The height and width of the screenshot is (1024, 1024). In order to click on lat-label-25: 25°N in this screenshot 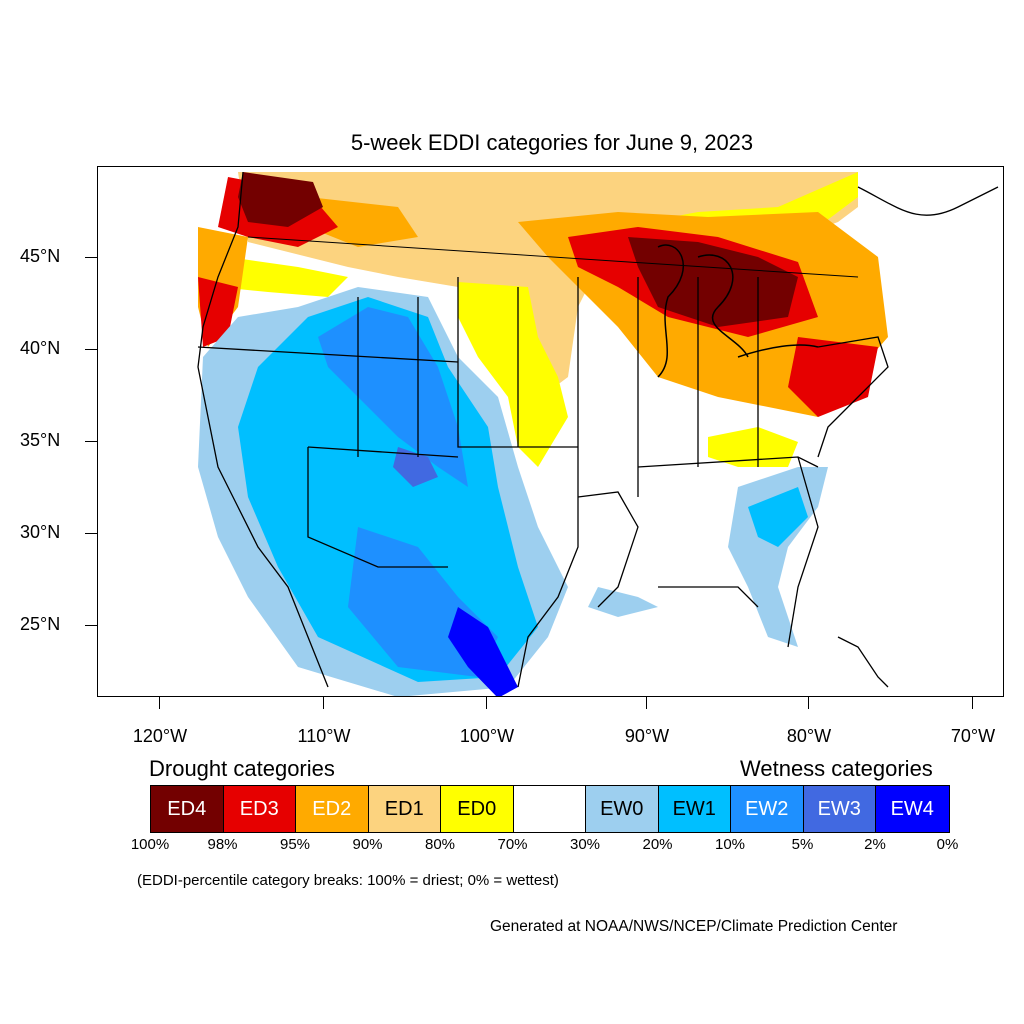, I will do `click(40, 624)`.